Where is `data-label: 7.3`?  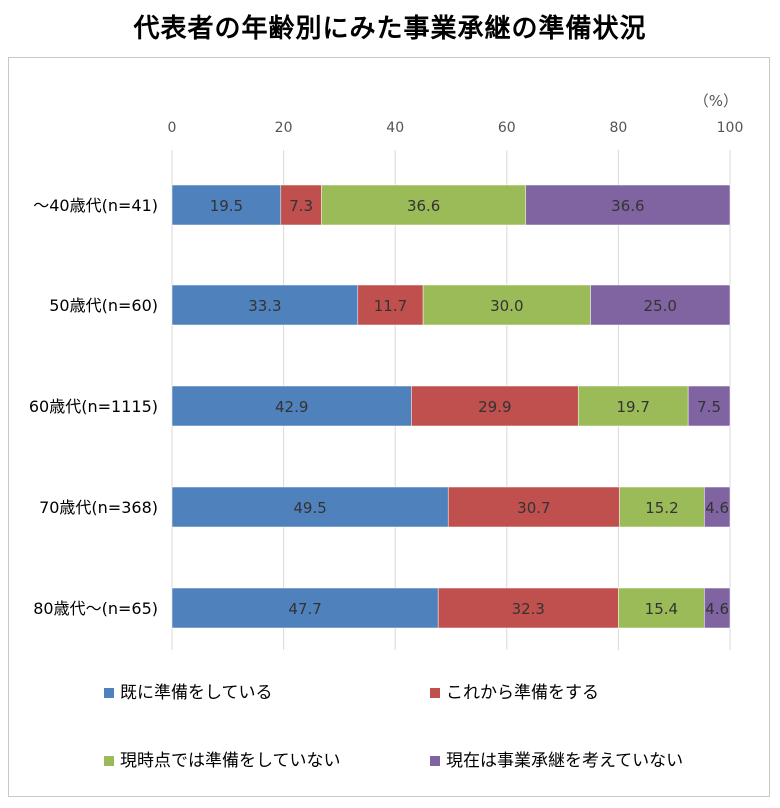 data-label: 7.3 is located at coordinates (301, 206).